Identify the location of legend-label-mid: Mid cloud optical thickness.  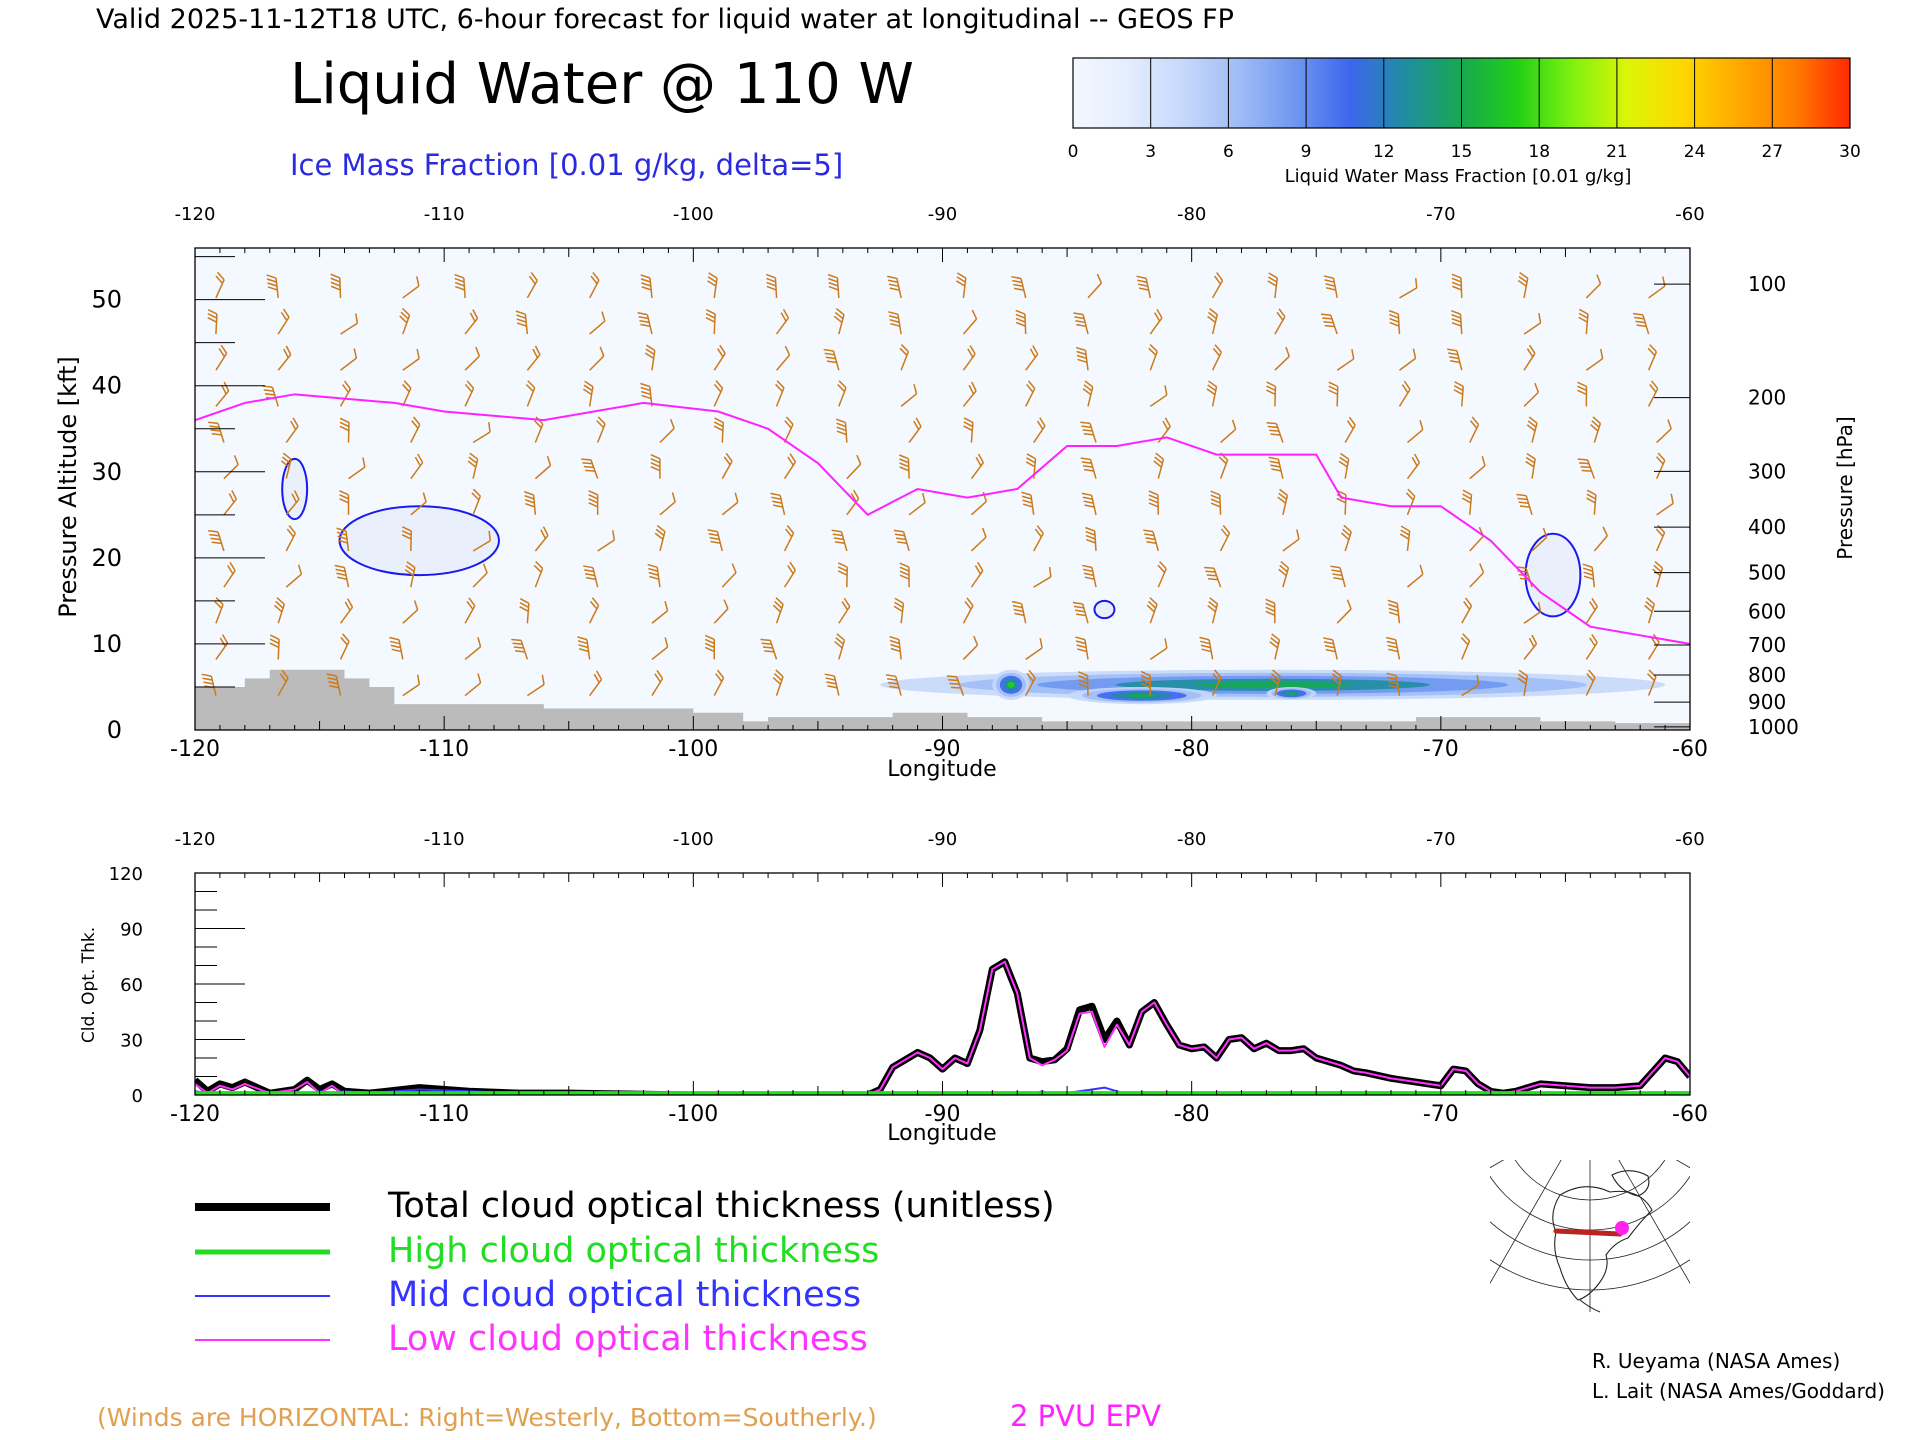
(624, 1295).